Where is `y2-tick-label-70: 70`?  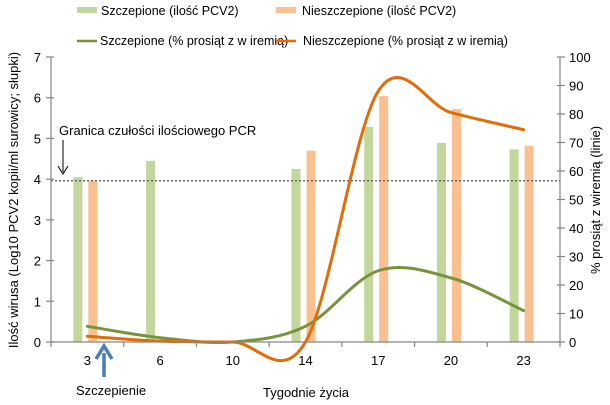
y2-tick-label-70: 70 is located at coordinates (576, 143).